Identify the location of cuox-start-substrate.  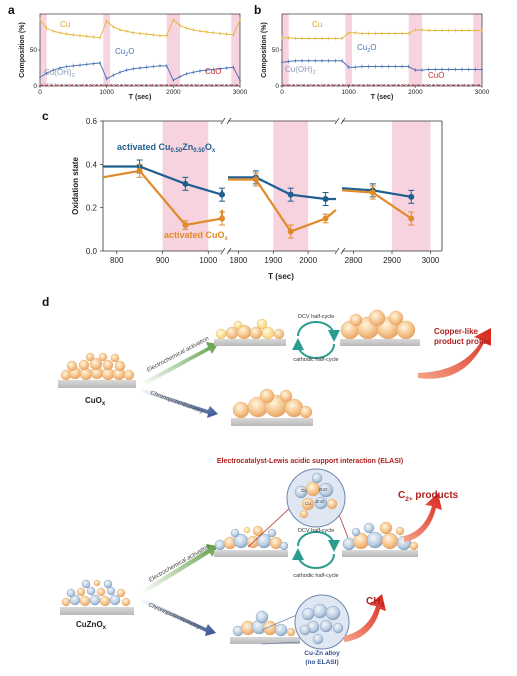
(97, 384).